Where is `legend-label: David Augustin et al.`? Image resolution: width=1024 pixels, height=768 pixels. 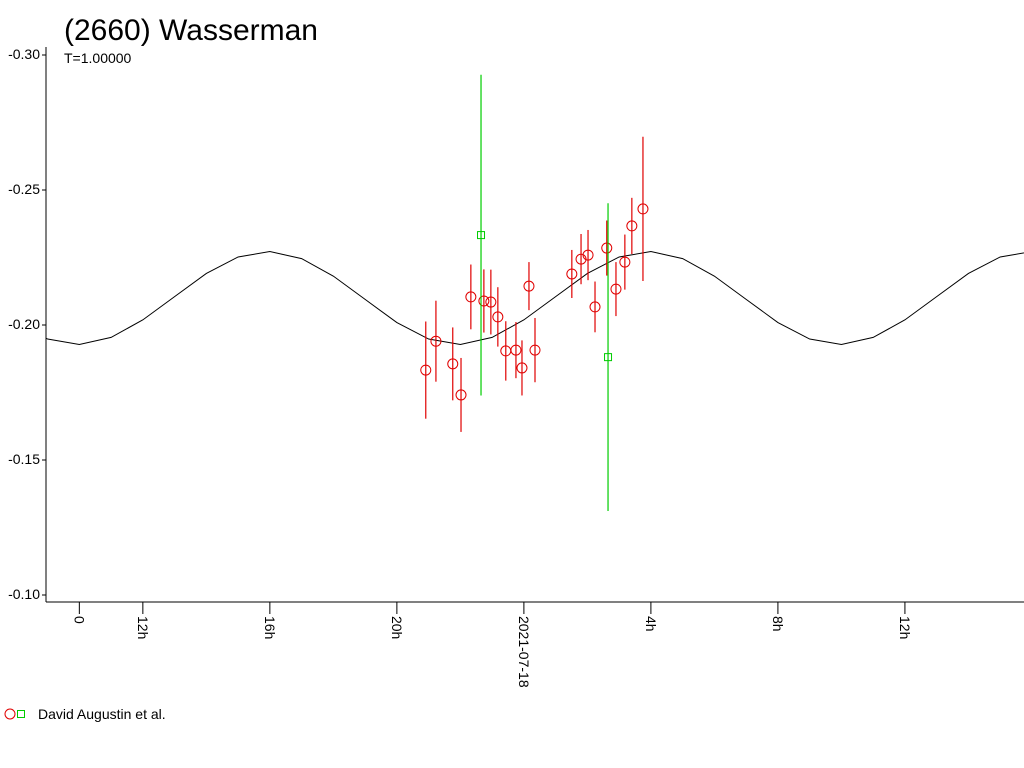
legend-label: David Augustin et al. is located at coordinates (102, 714).